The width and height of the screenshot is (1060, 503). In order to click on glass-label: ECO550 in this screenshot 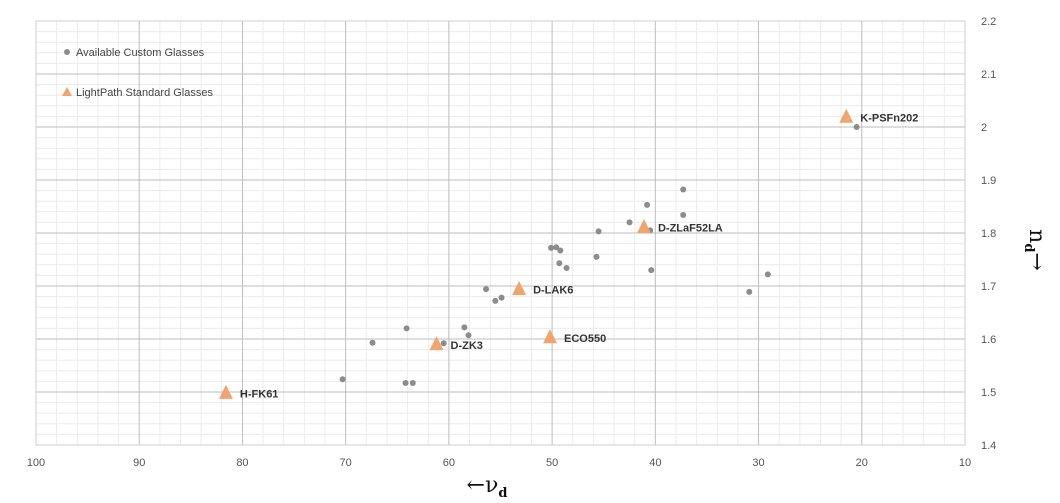, I will do `click(585, 339)`.